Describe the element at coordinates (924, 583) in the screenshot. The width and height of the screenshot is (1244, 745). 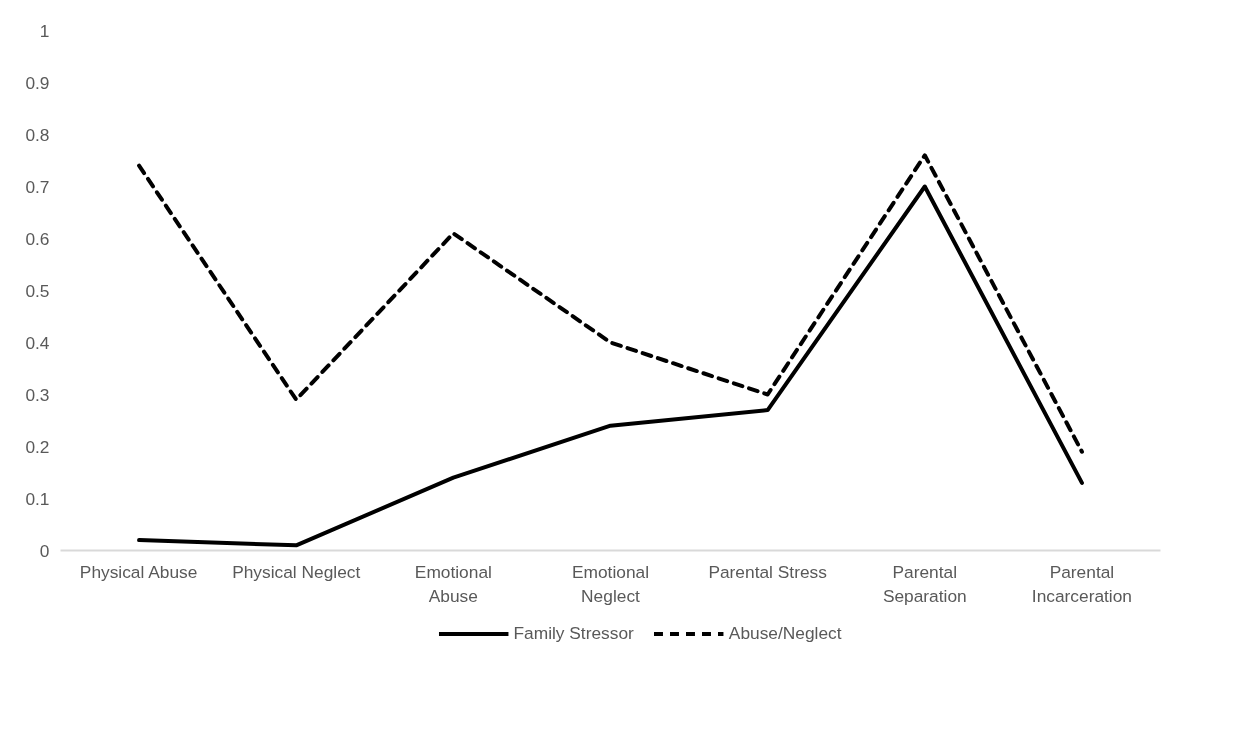
I see `x-tick-label: Parental Separation` at that location.